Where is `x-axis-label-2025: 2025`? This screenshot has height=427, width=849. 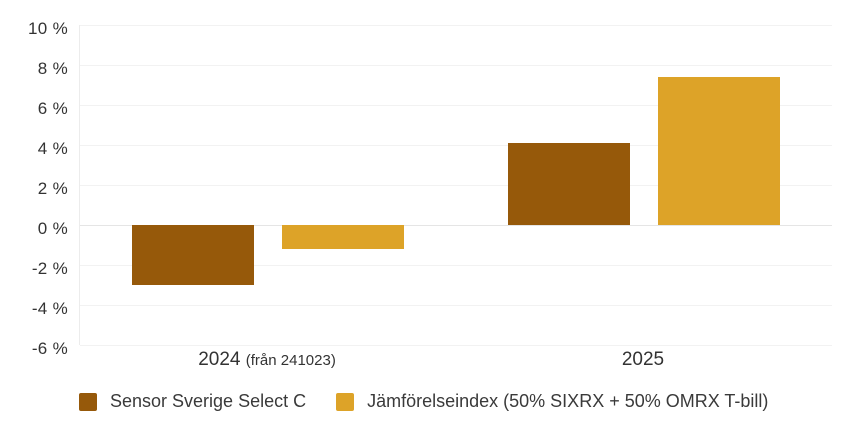
x-axis-label-2025: 2025 is located at coordinates (643, 360).